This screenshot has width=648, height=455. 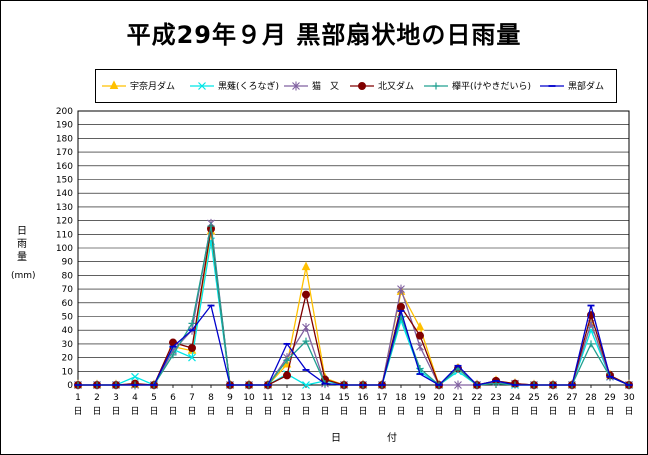 What do you see at coordinates (68, 345) in the screenshot?
I see `y-tick-label: 30` at bounding box center [68, 345].